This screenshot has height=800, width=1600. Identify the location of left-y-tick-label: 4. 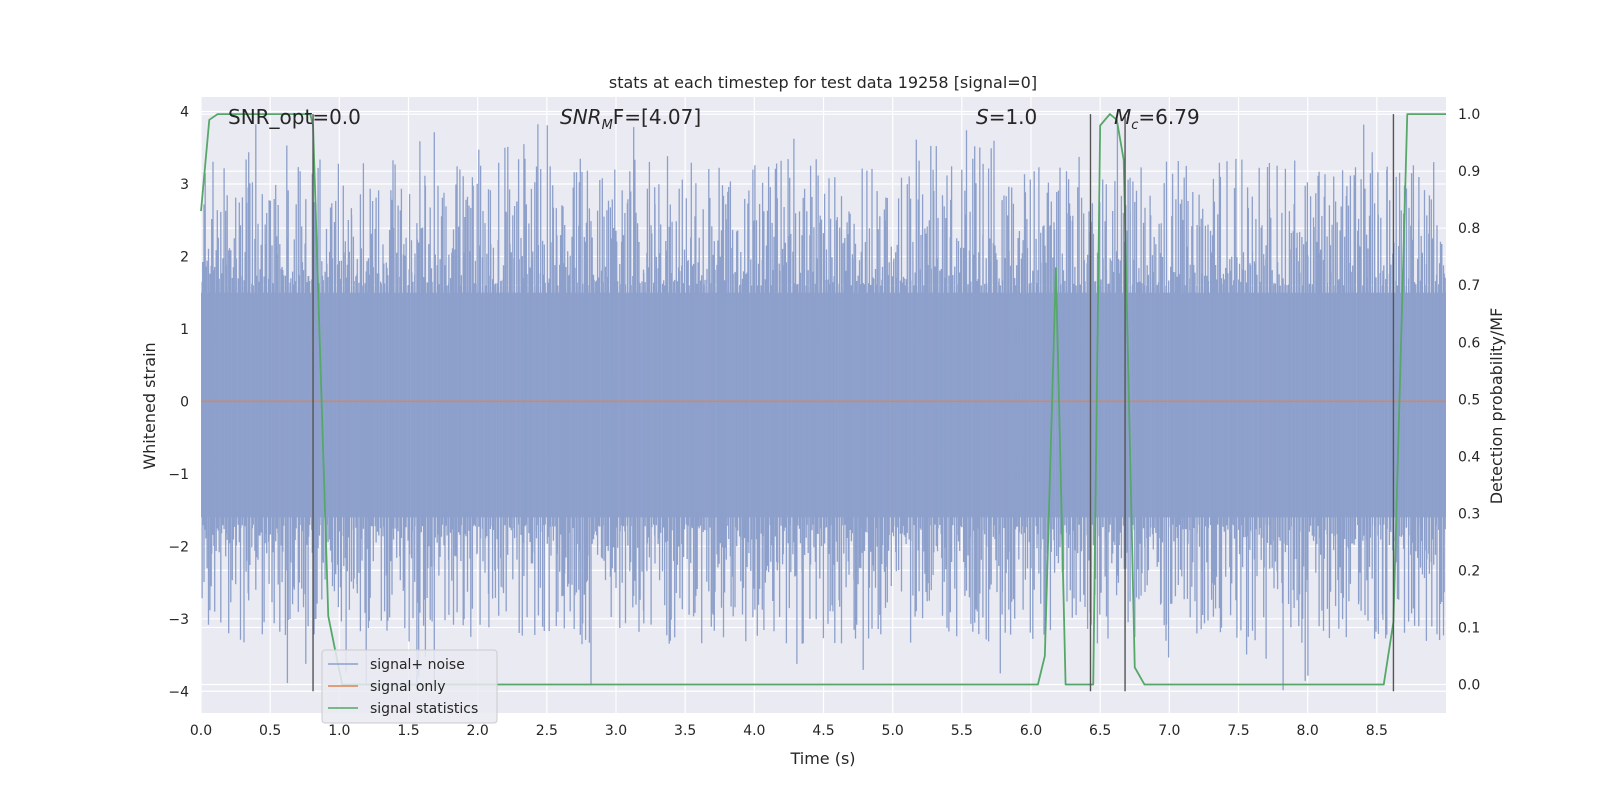
(184, 112).